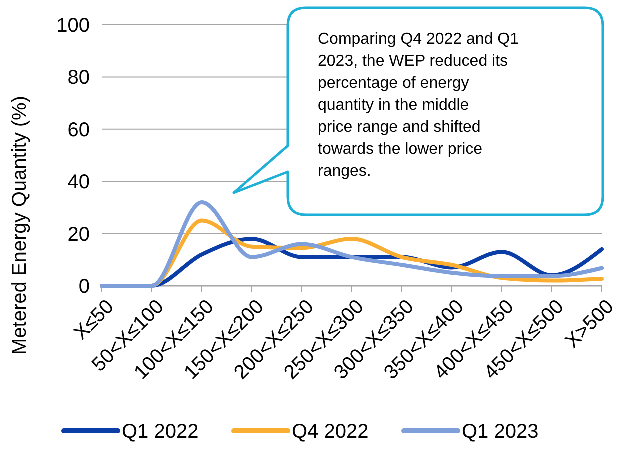 The image size is (618, 450). What do you see at coordinates (330, 432) in the screenshot?
I see `legend-label: Q4 2022` at bounding box center [330, 432].